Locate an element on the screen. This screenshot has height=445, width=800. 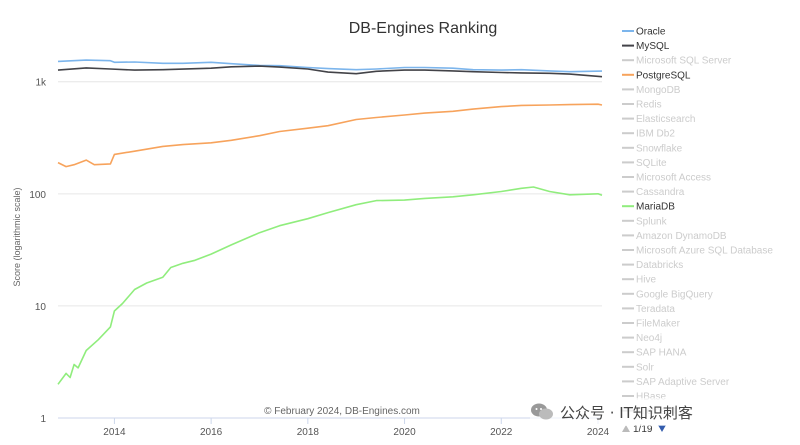
legend-label: Amazon DynamoDB is located at coordinates (681, 236).